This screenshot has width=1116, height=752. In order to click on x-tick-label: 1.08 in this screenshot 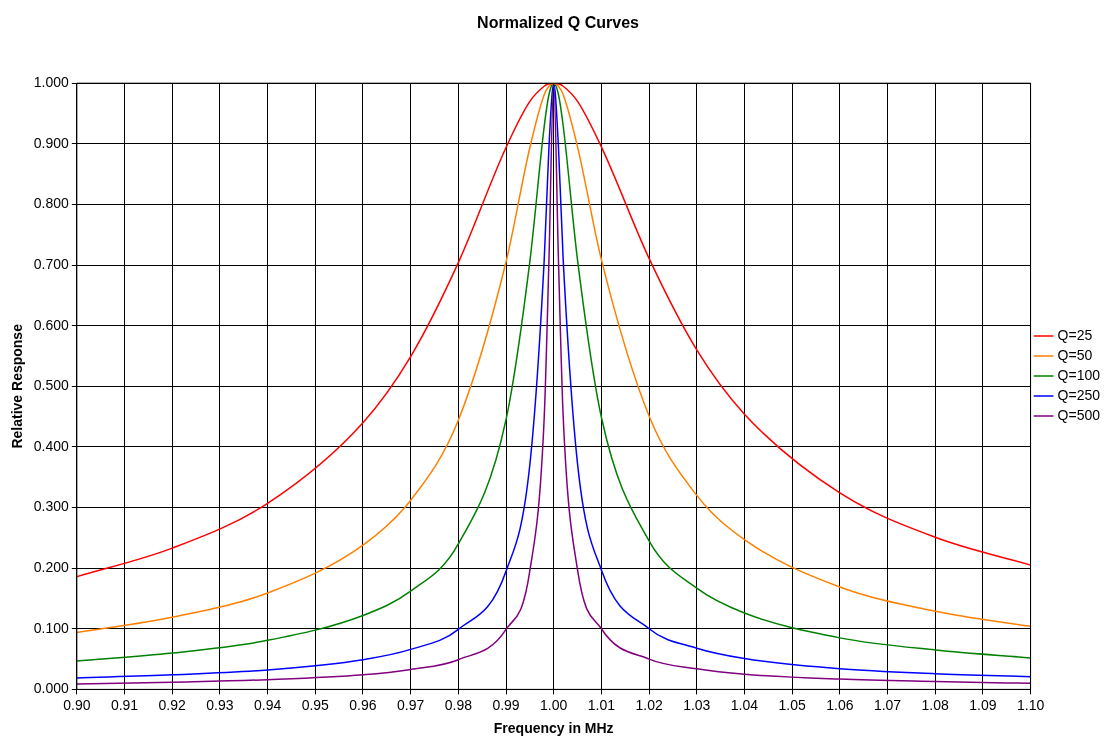, I will do `click(935, 704)`.